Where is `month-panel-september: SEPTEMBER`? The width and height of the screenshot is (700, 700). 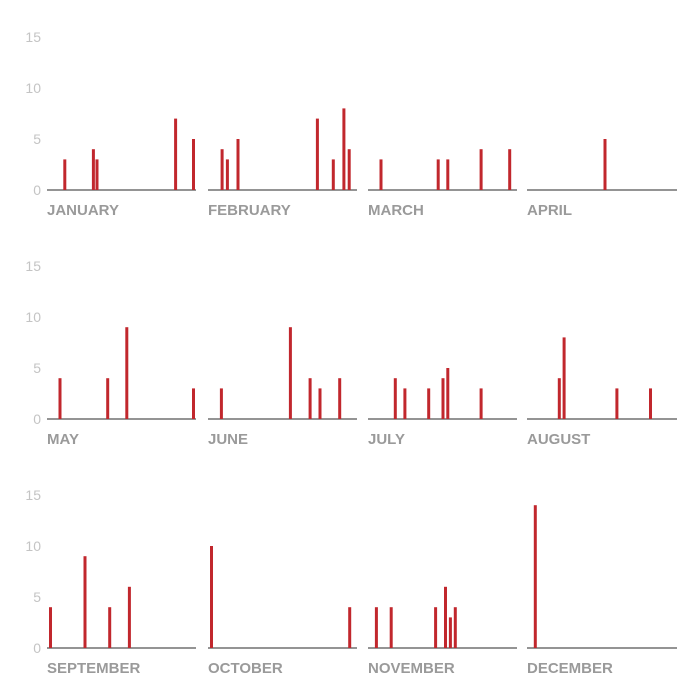 month-panel-september: SEPTEMBER is located at coordinates (121, 616).